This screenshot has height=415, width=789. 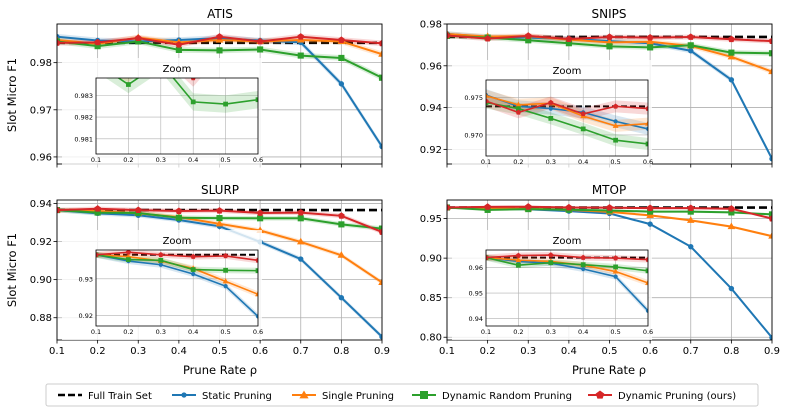 I want to click on x-tick-label: 0.2, so click(x=488, y=351).